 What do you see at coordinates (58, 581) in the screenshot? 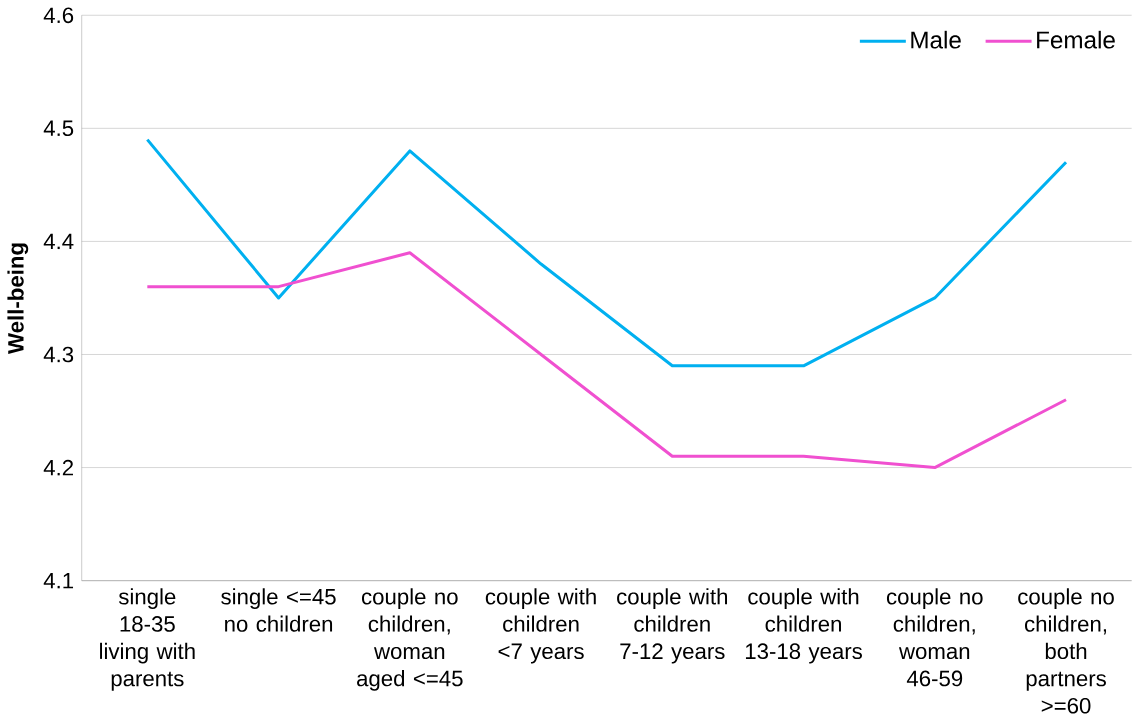
I see `y-tick-label: 4.1` at bounding box center [58, 581].